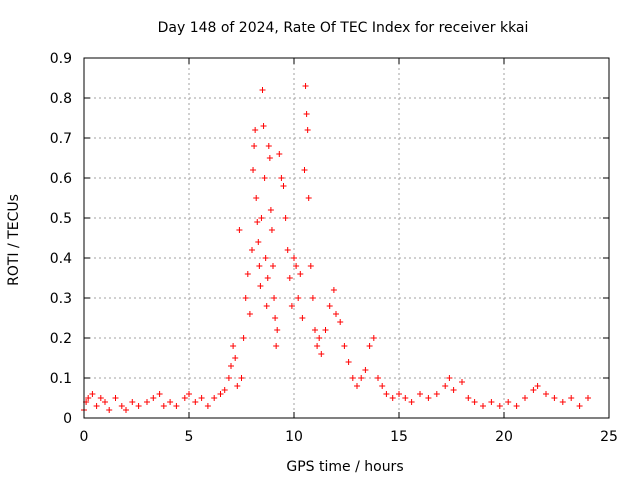  Describe the element at coordinates (344, 467) in the screenshot. I see `x-axis-label: GPS time / hours` at that location.